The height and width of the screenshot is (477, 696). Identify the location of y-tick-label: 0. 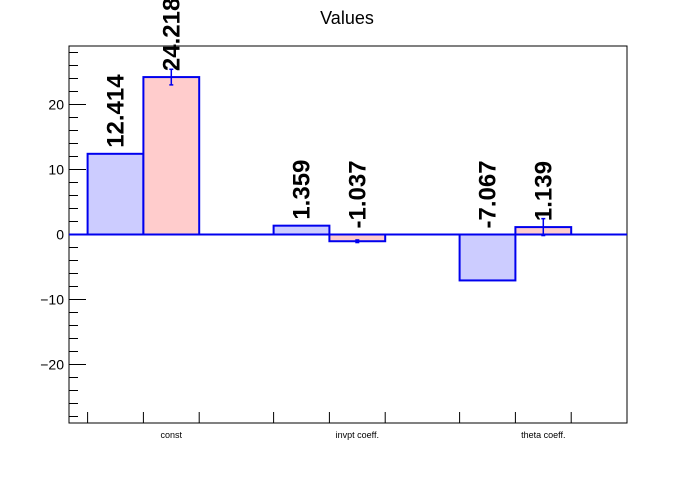
(60, 235).